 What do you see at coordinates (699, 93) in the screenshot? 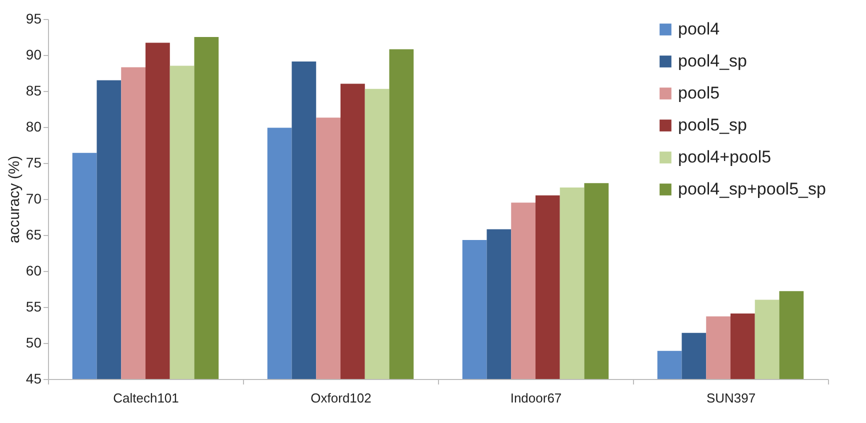
I see `legend-label: pool5` at bounding box center [699, 93].